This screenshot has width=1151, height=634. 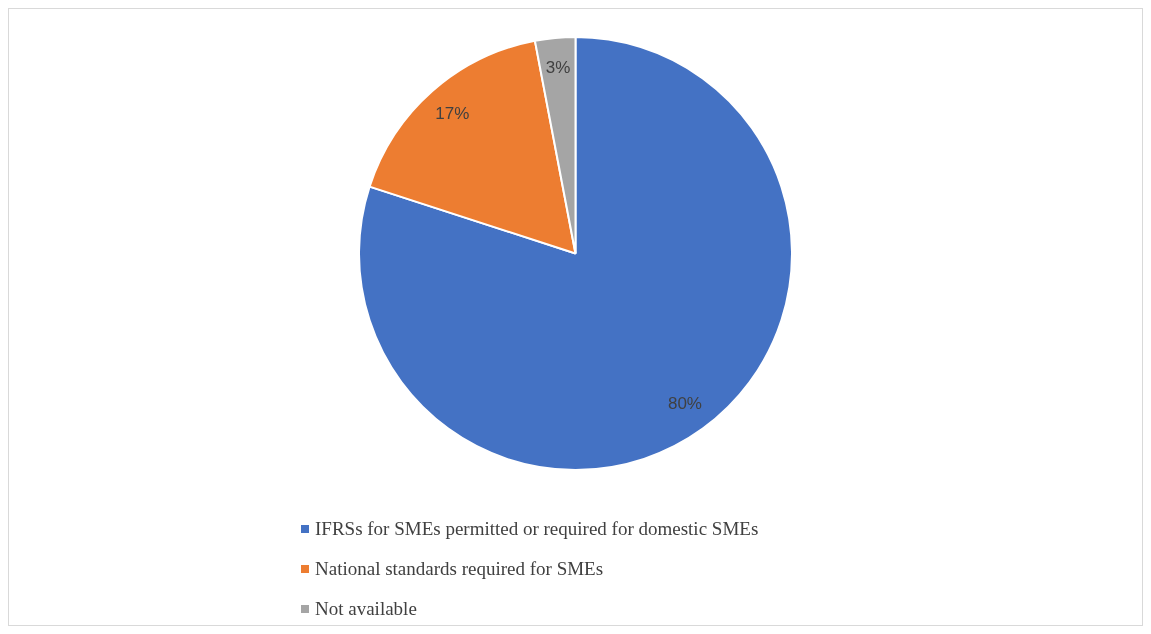 What do you see at coordinates (537, 529) in the screenshot?
I see `legend-label: IFRSs for SMEs permitted or required for domestic SMEs` at bounding box center [537, 529].